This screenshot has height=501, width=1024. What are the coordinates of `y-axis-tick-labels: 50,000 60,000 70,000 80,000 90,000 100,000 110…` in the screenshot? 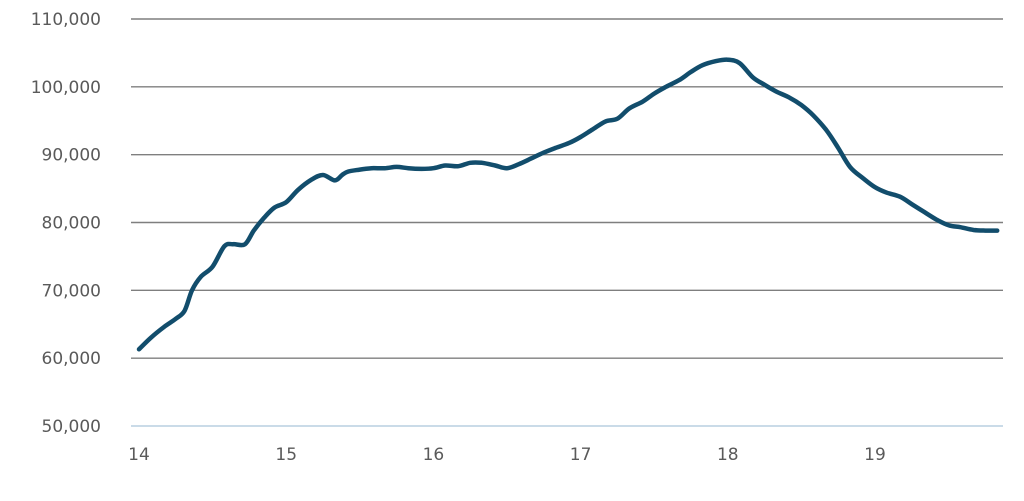 It's located at (66, 223).